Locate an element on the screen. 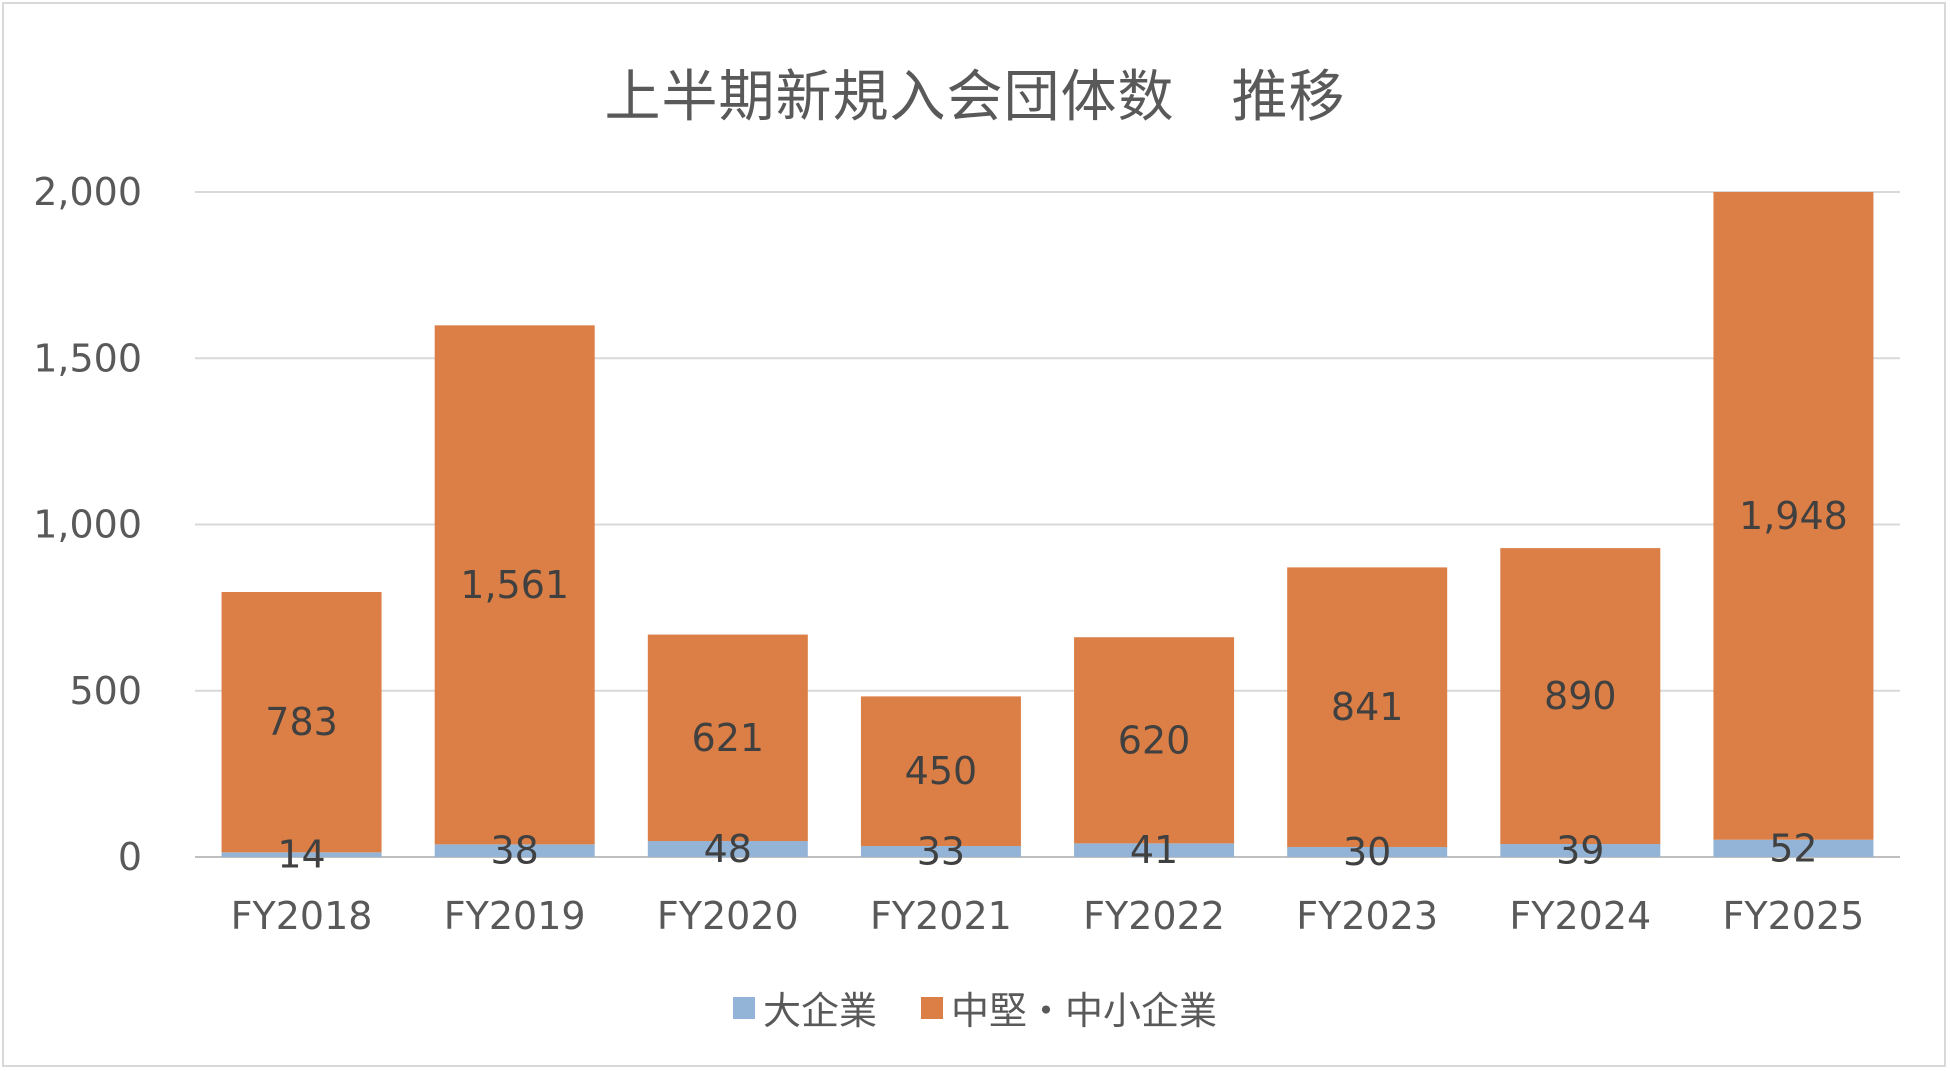  data-label-large-enterprise: 39 is located at coordinates (1580, 851).